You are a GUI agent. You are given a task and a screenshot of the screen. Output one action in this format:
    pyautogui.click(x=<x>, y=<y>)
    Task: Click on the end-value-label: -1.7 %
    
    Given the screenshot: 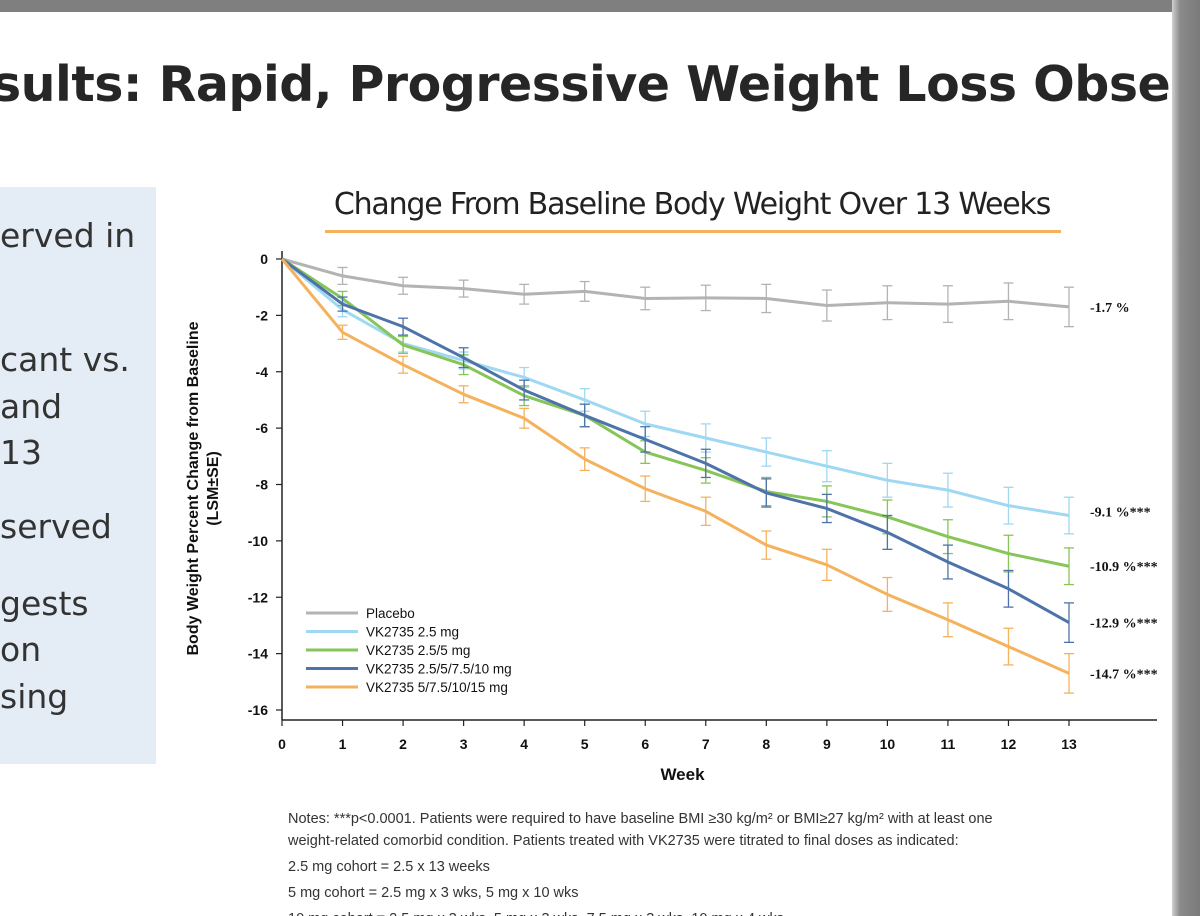 What is the action you would take?
    pyautogui.click(x=1110, y=308)
    